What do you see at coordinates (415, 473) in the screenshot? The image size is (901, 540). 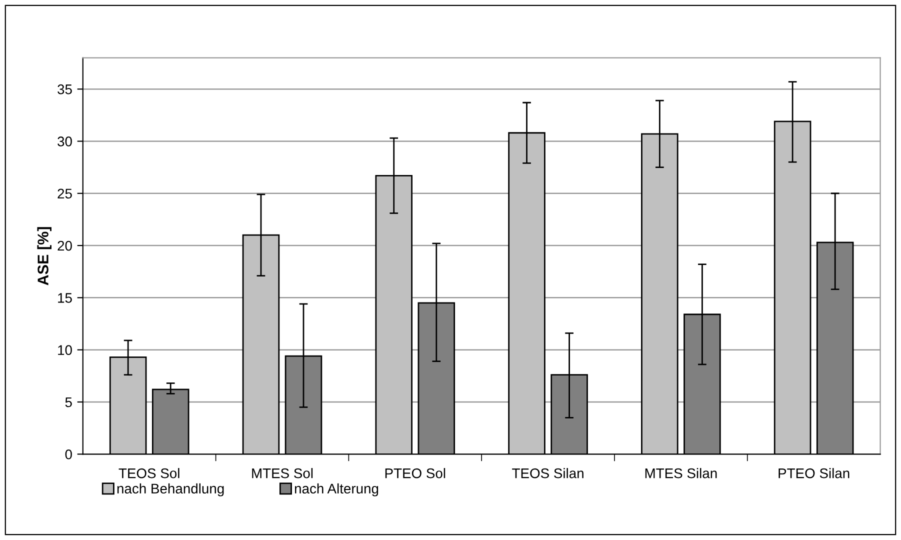 I see `x-tick-label: PTEO Sol` at bounding box center [415, 473].